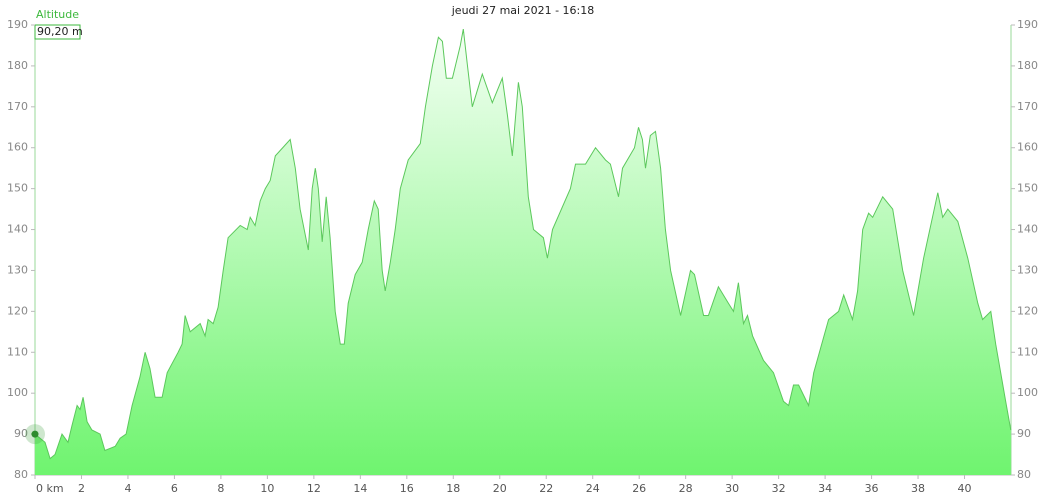 The height and width of the screenshot is (495, 1047). I want to click on x-tick-label: 22, so click(546, 488).